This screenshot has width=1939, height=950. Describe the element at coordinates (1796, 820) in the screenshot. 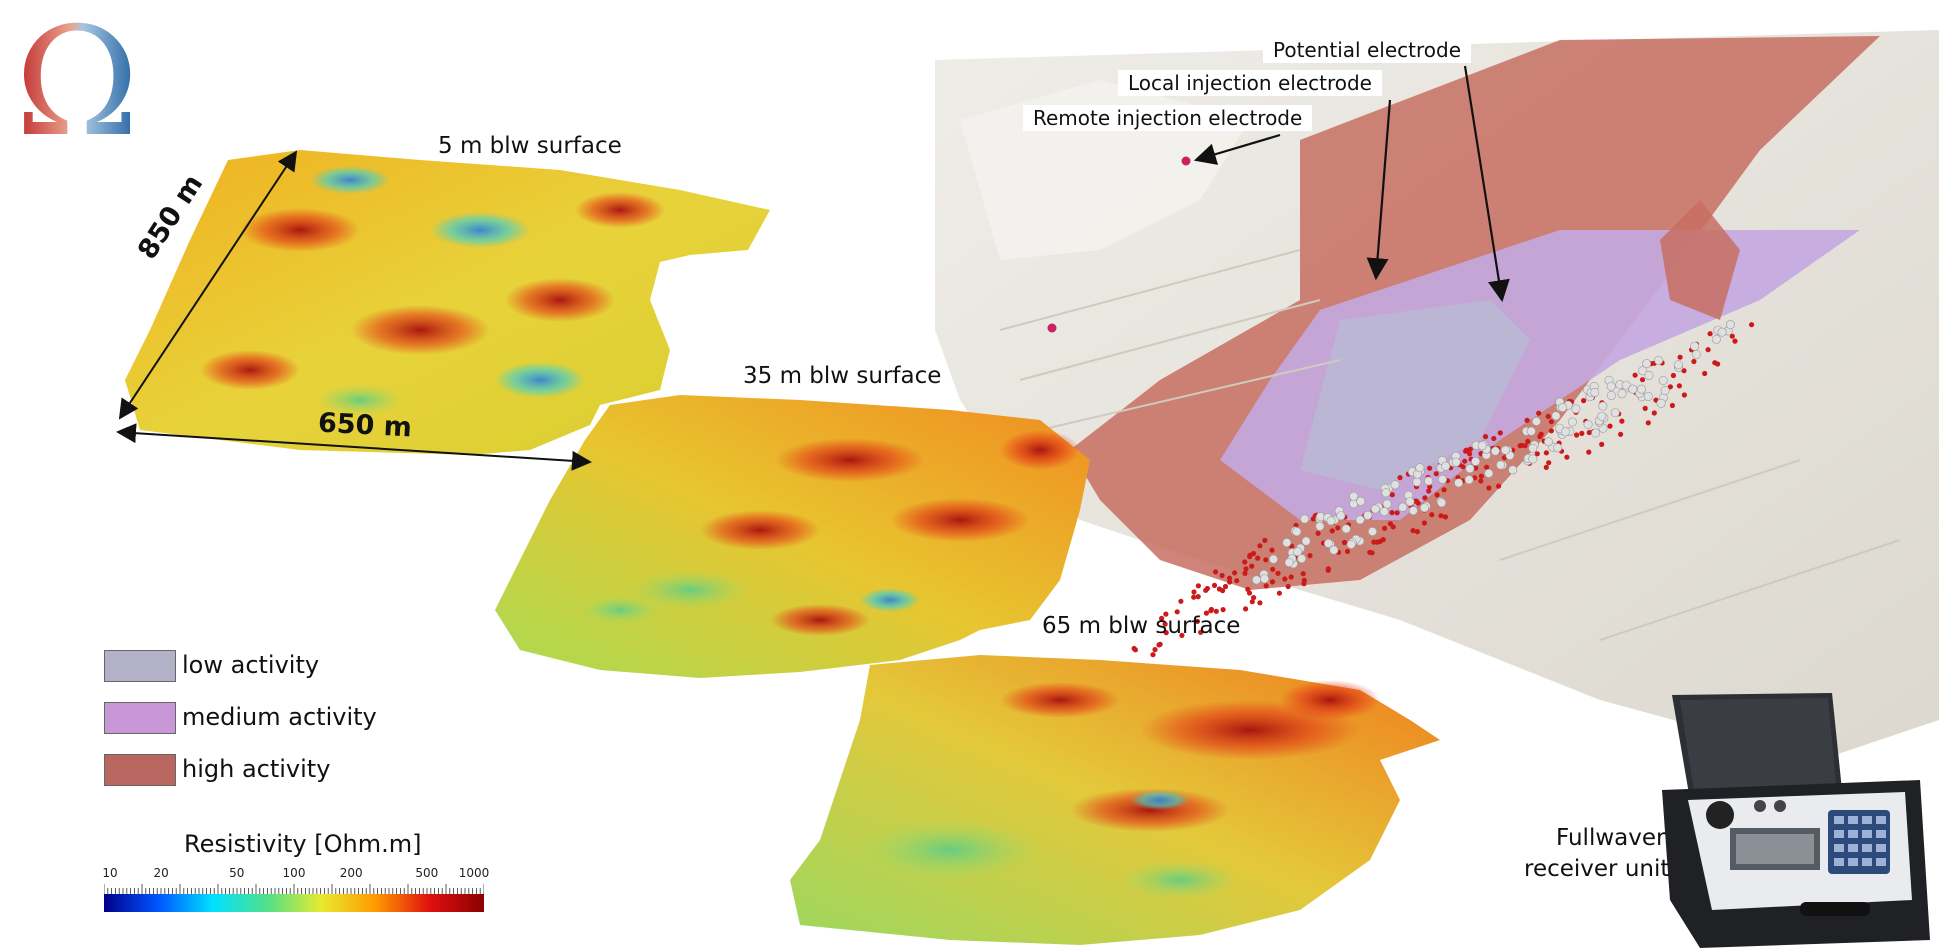

I see `receiver-unit-photo` at that location.